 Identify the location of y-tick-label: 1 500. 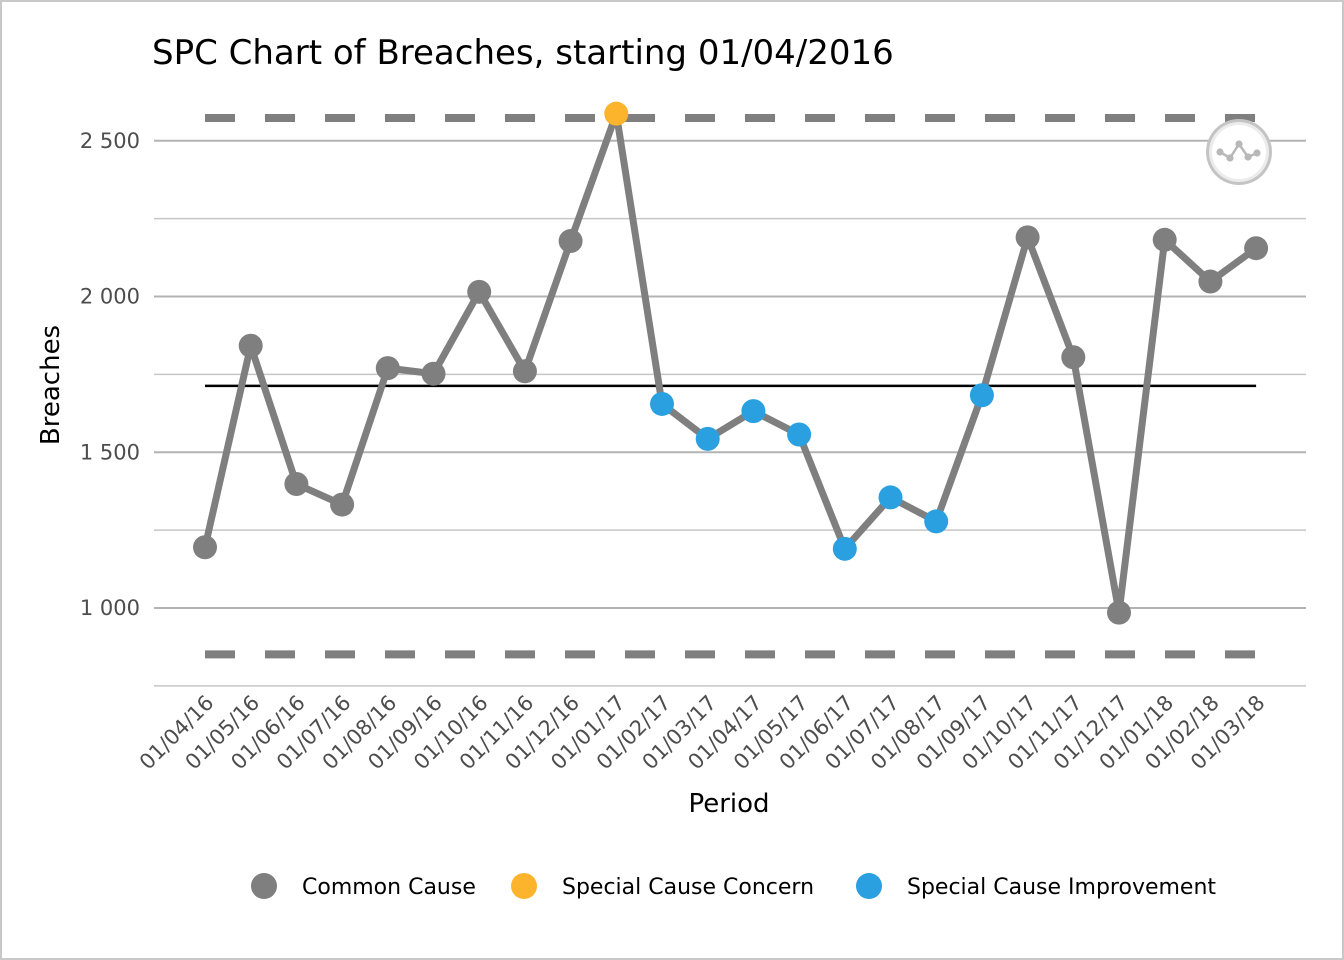
(110, 452).